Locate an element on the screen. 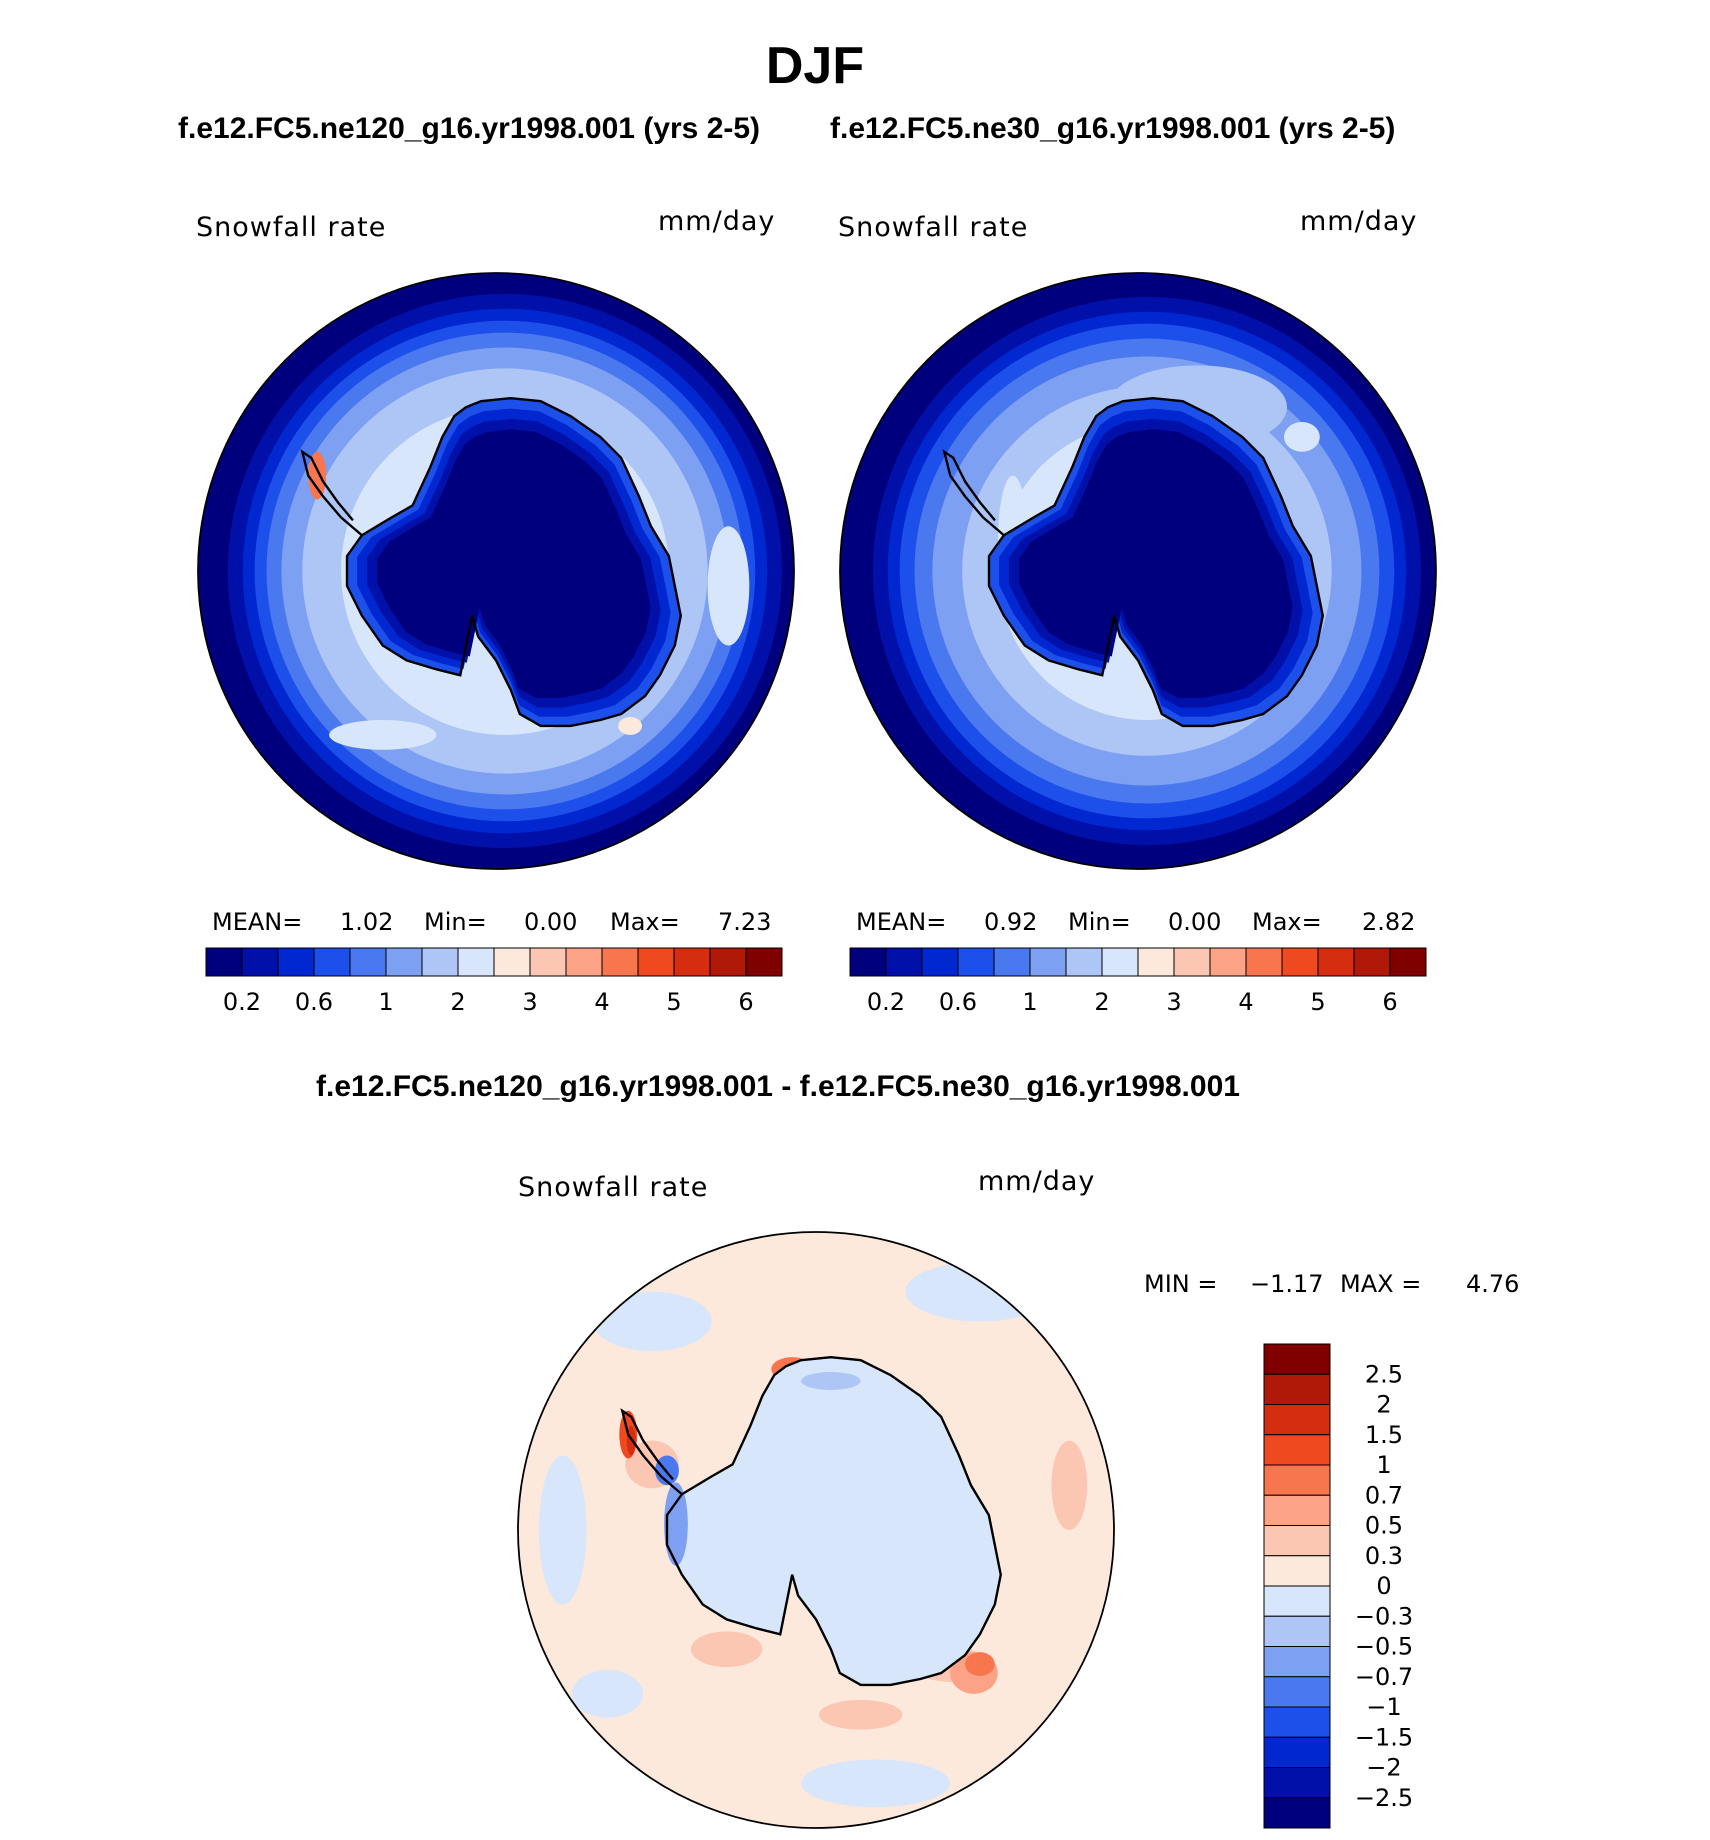  panel-2-polar-map is located at coordinates (1138, 571).